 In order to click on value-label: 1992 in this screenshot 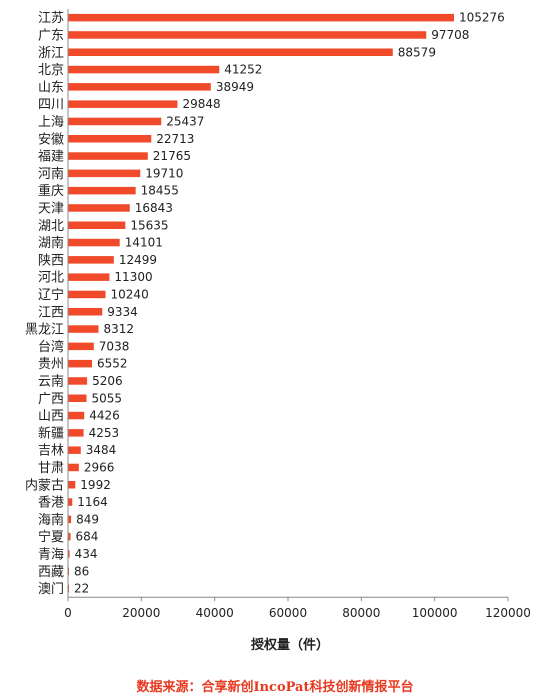, I will do `click(95, 485)`.